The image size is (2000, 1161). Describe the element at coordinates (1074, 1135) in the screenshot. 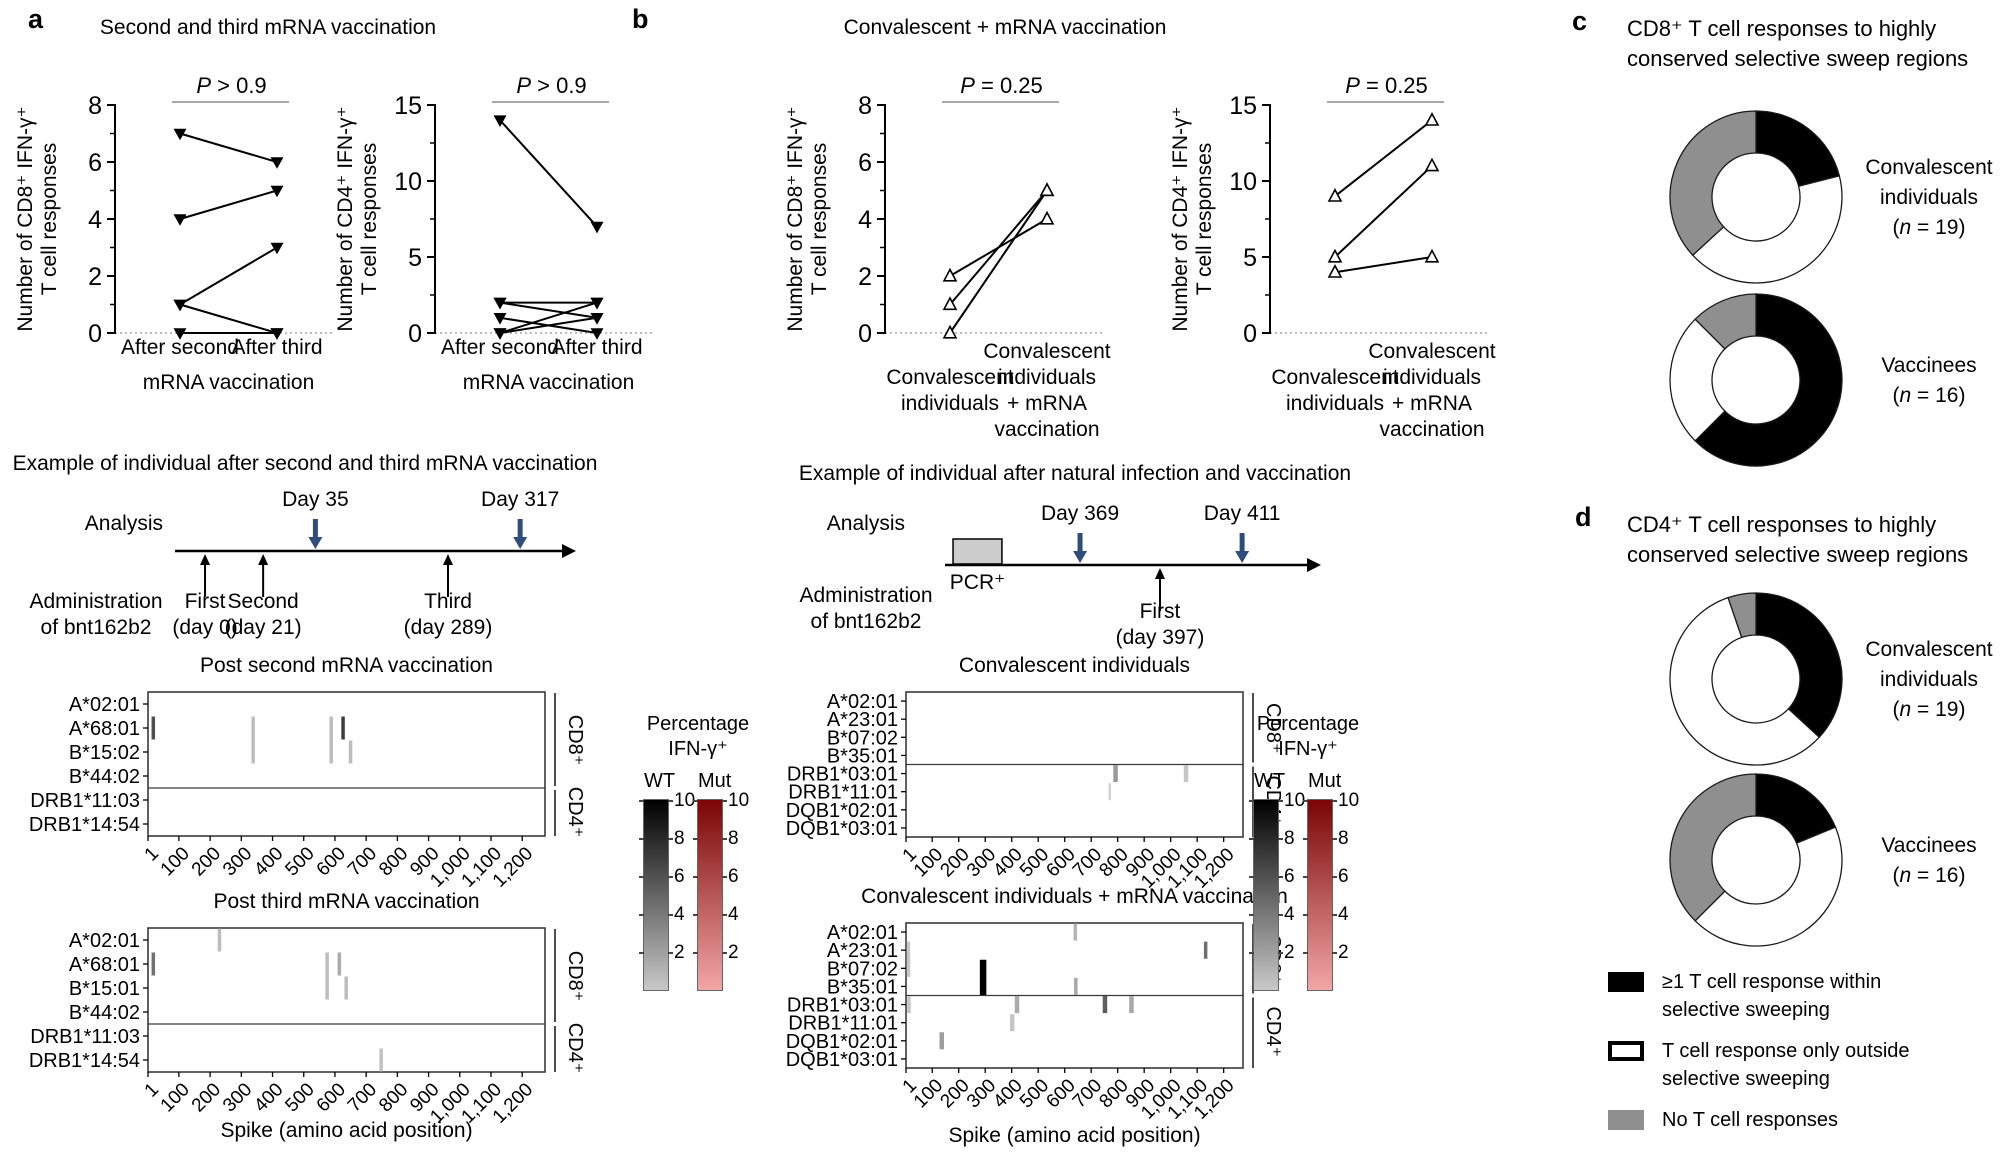

I see `spike-axis-label: Spike (amino acid position)` at that location.